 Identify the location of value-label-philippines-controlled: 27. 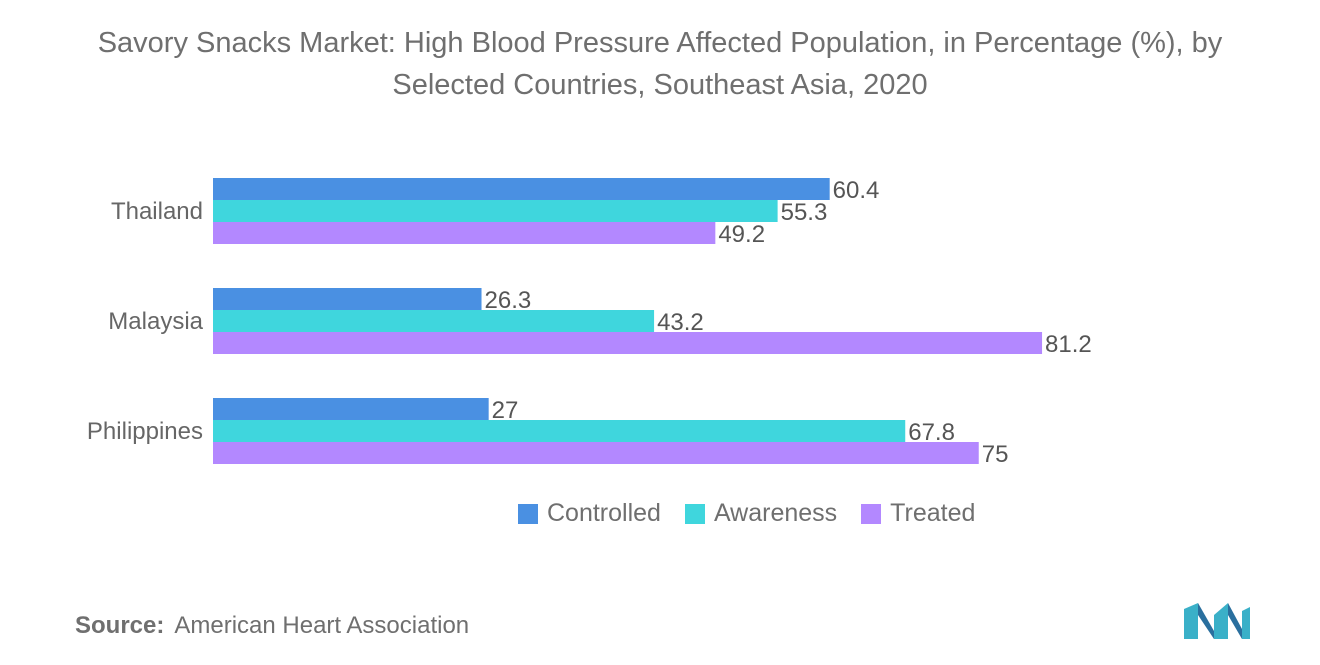
(505, 410).